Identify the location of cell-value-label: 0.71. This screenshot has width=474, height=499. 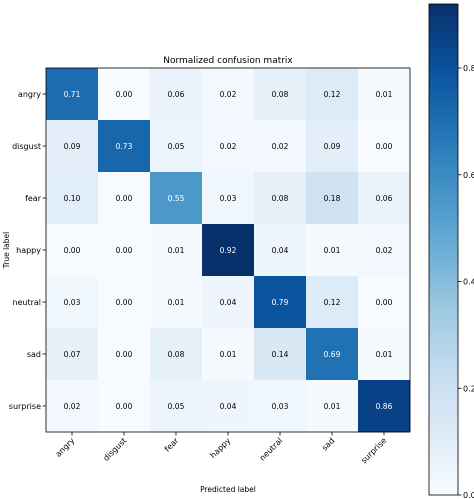
(72, 94).